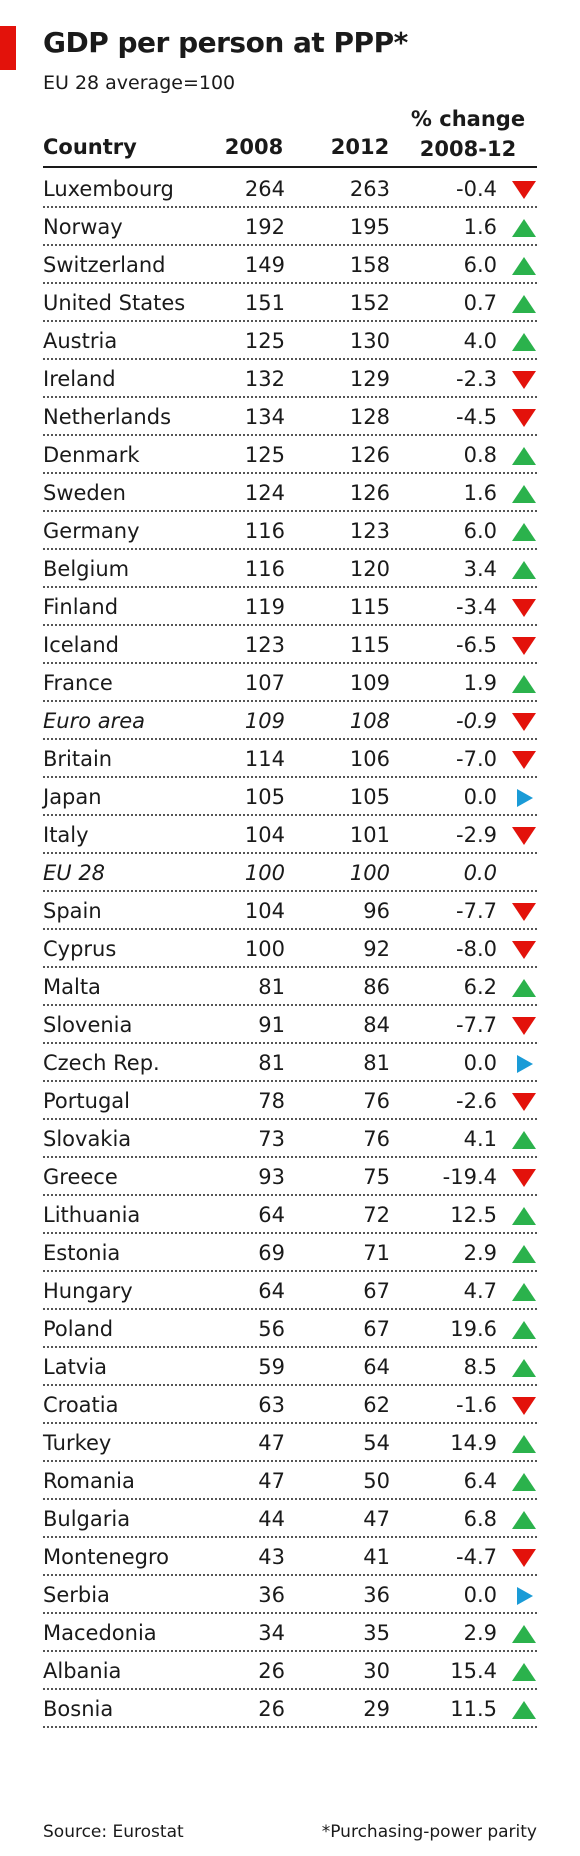 The height and width of the screenshot is (1856, 580). I want to click on country-cell: Macedonia, so click(100, 1633).